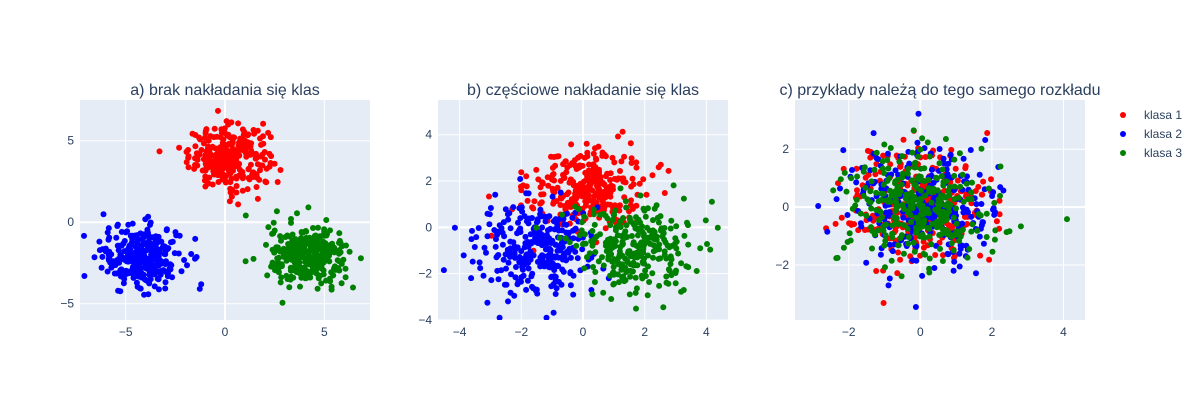  Describe the element at coordinates (1151, 115) in the screenshot. I see `legend-item-klasa-1: klasa 1` at that location.